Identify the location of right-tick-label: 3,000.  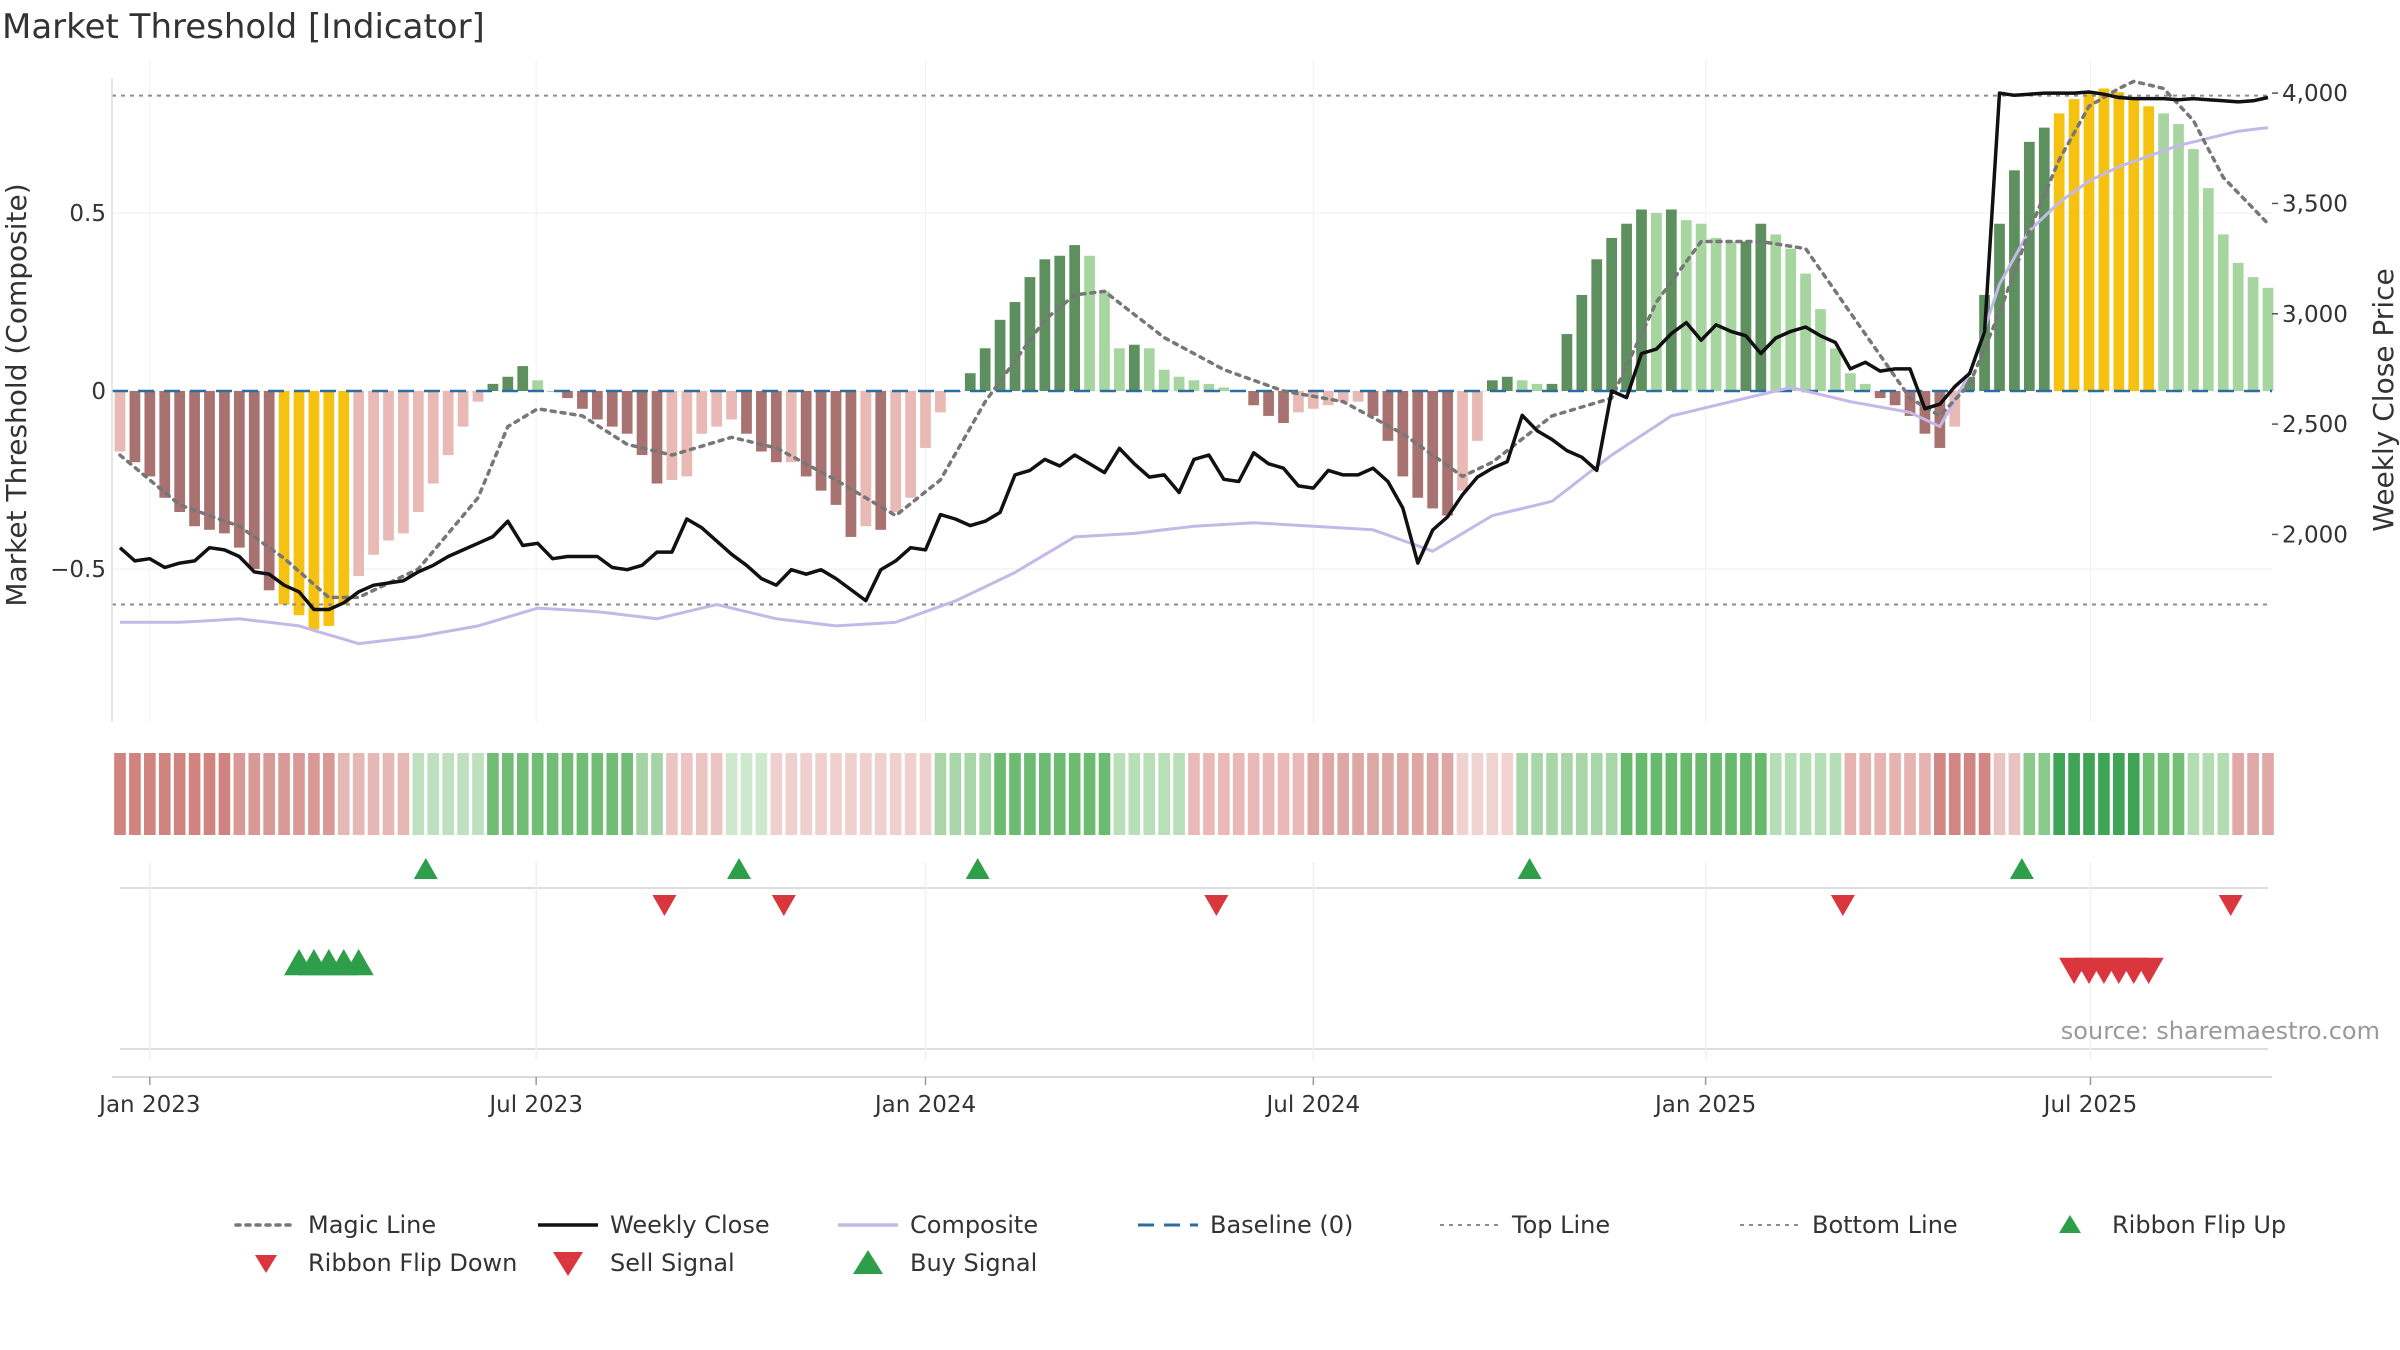
(2315, 315).